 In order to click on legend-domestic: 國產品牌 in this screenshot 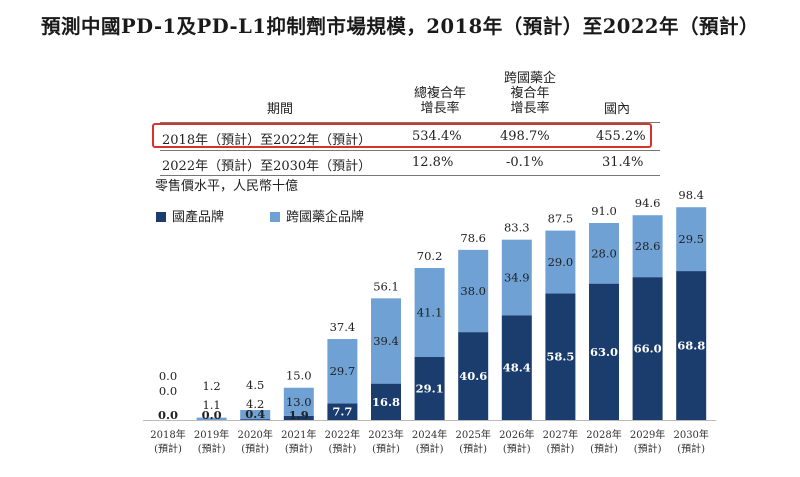, I will do `click(190, 215)`.